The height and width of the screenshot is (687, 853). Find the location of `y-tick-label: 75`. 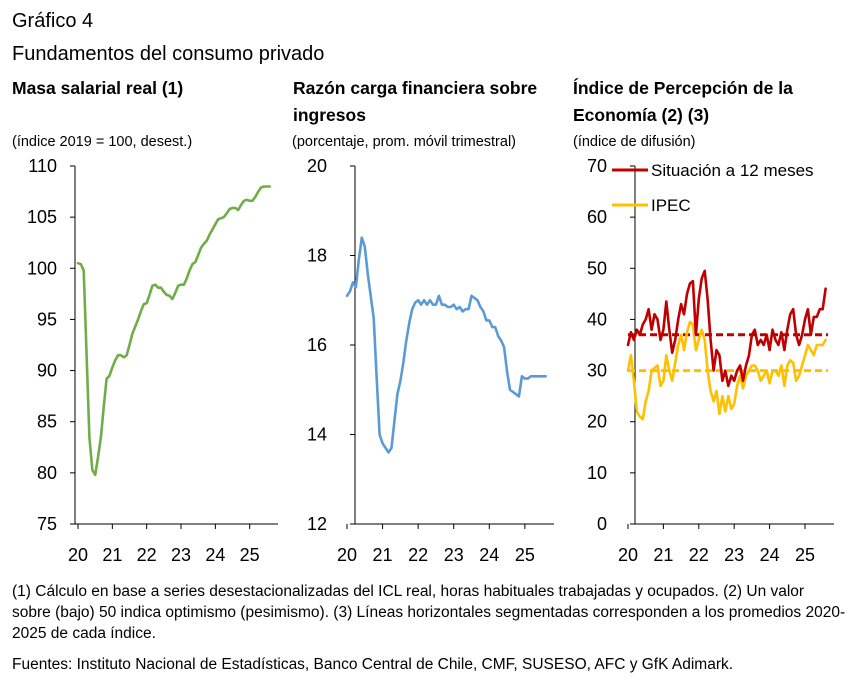

y-tick-label: 75 is located at coordinates (47, 524).